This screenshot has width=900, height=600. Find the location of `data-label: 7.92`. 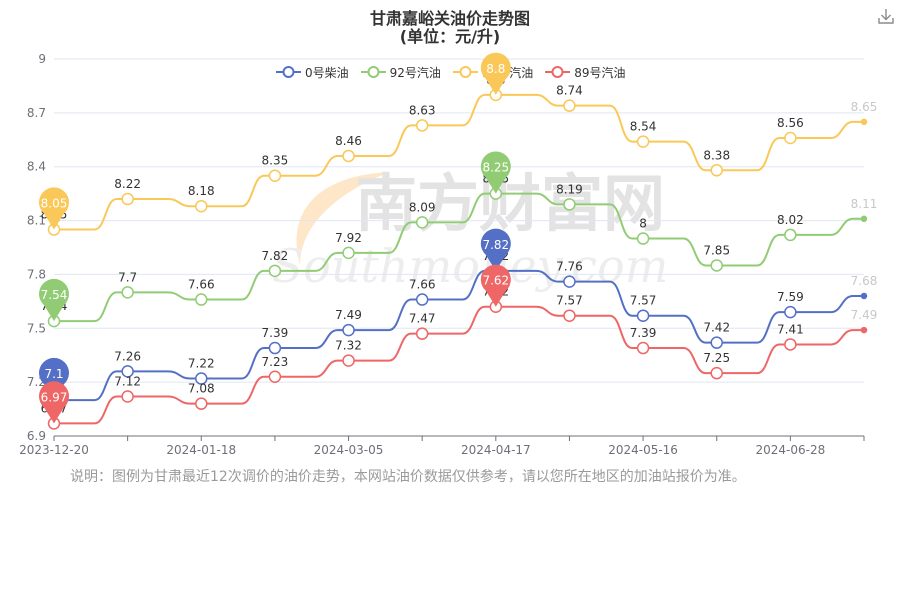

data-label: 7.92 is located at coordinates (348, 238).